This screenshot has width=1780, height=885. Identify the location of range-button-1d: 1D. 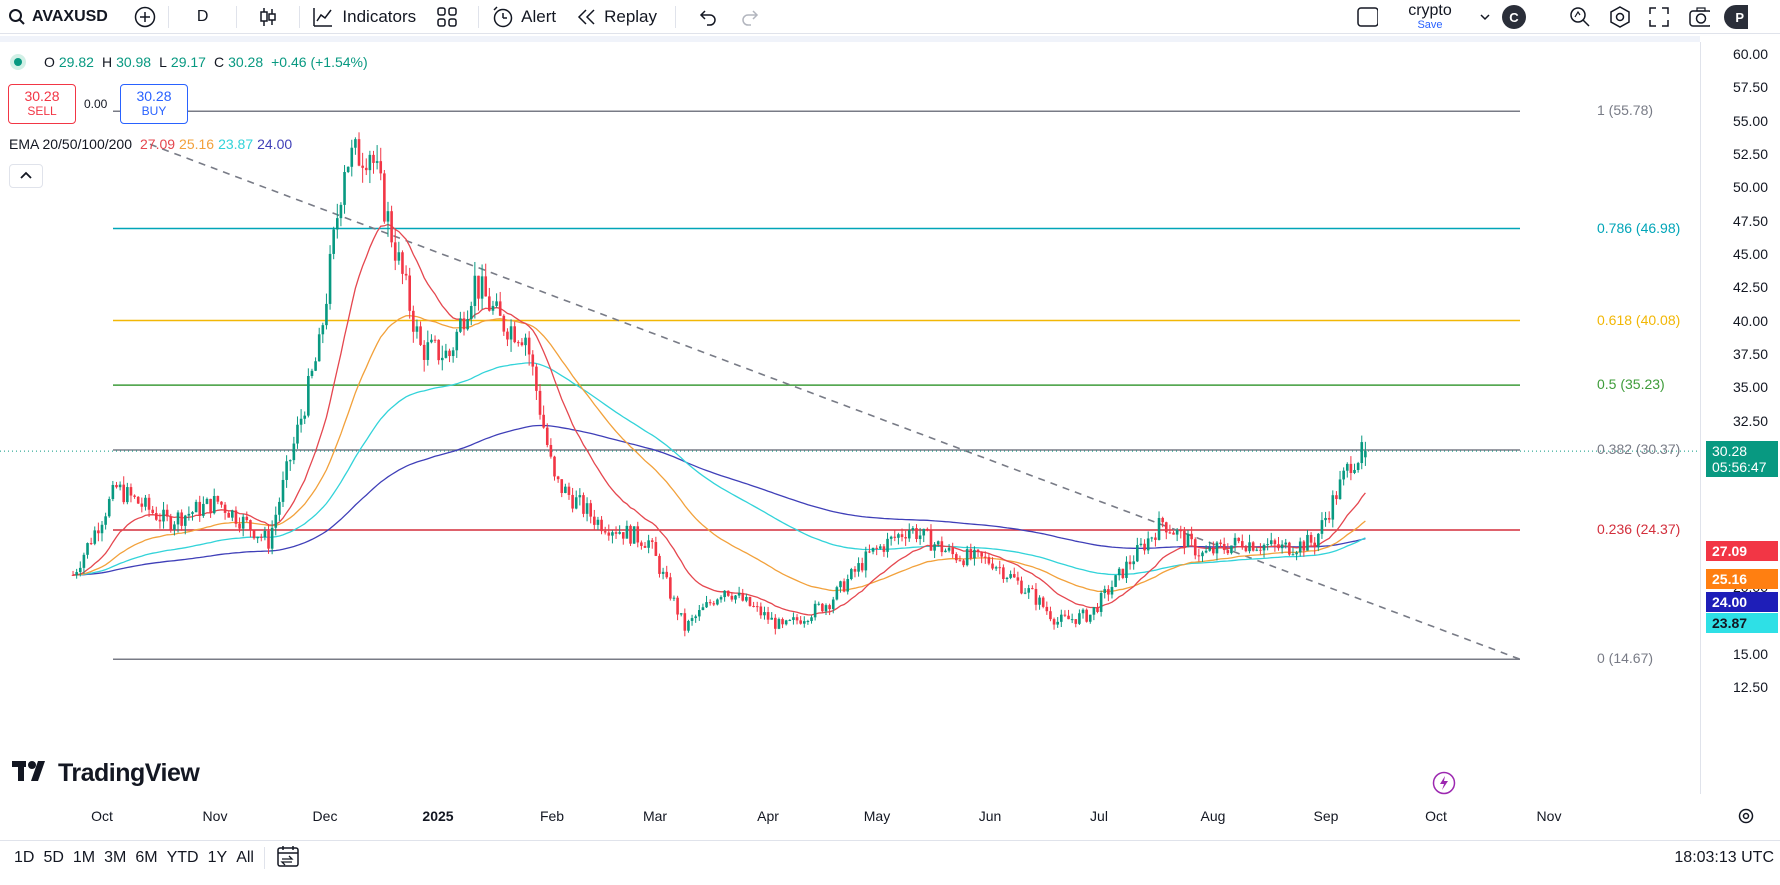
(24, 857).